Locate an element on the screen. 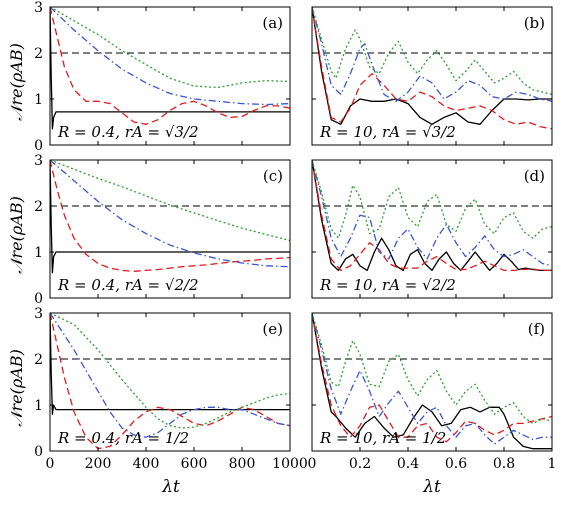 This screenshot has height=506, width=562. x-axis-label-right: λt is located at coordinates (431, 487).